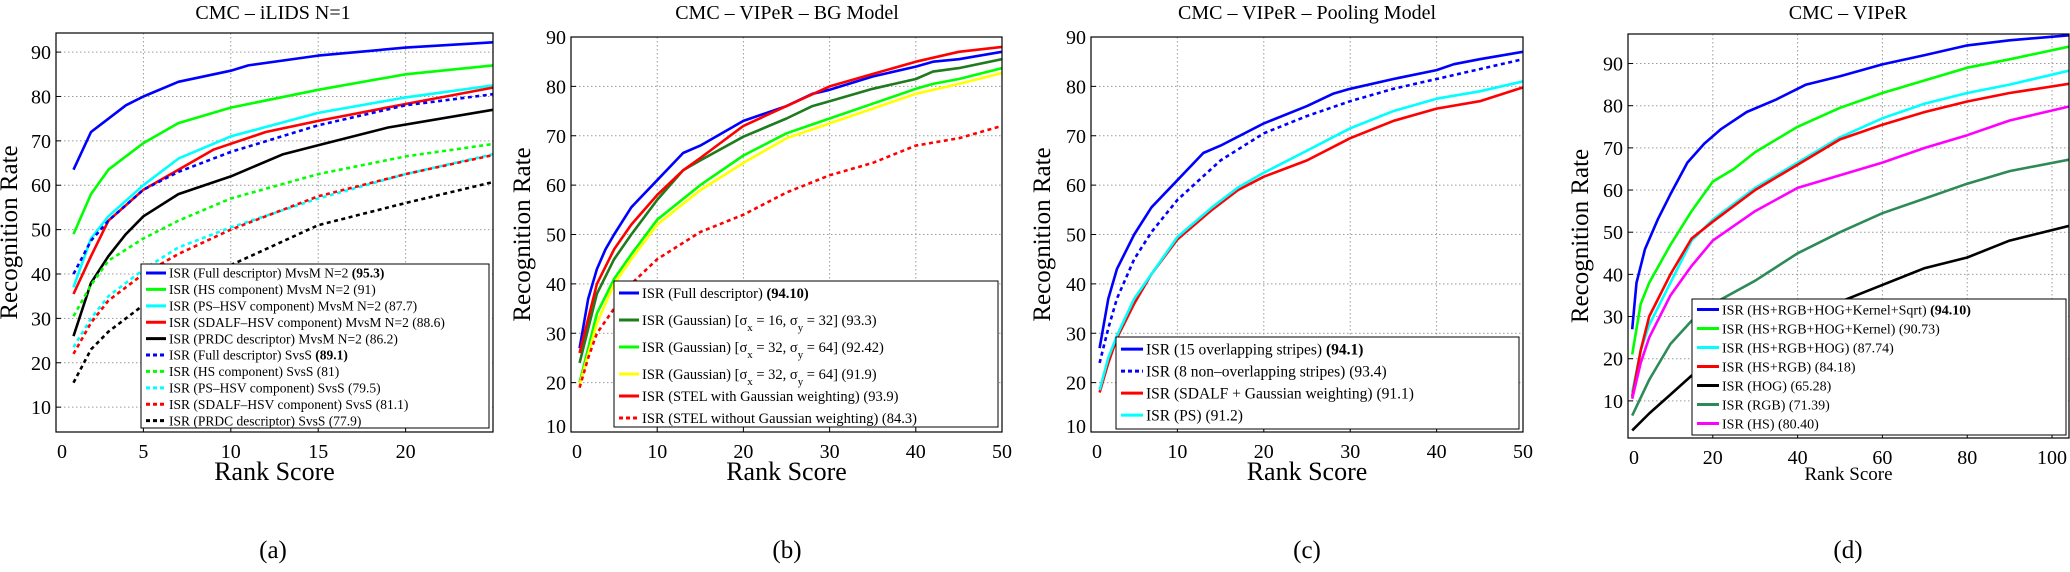  I want to click on legend-text: ISR (HOG), so click(1754, 386).